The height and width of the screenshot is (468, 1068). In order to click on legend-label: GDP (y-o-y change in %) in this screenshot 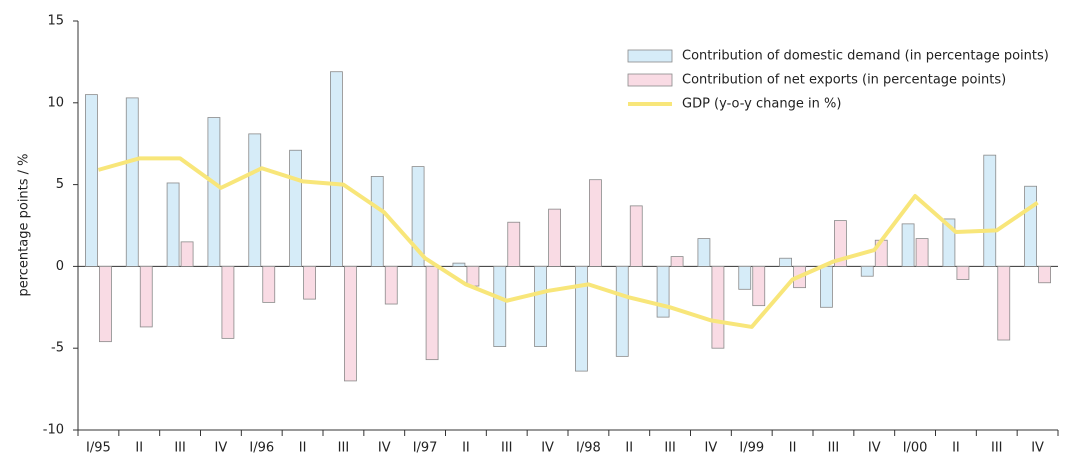, I will do `click(761, 104)`.